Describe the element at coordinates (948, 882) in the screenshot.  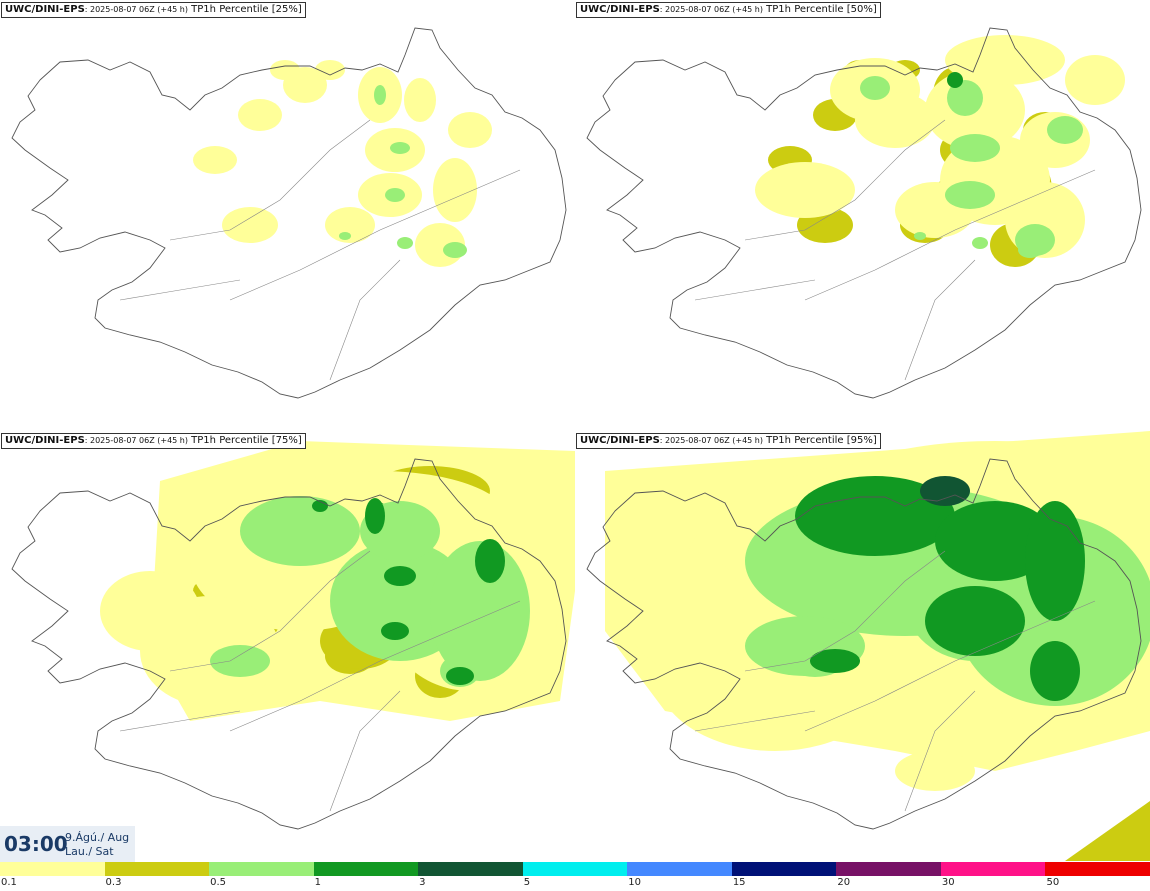
I see `legend-tick-label: 30` at that location.